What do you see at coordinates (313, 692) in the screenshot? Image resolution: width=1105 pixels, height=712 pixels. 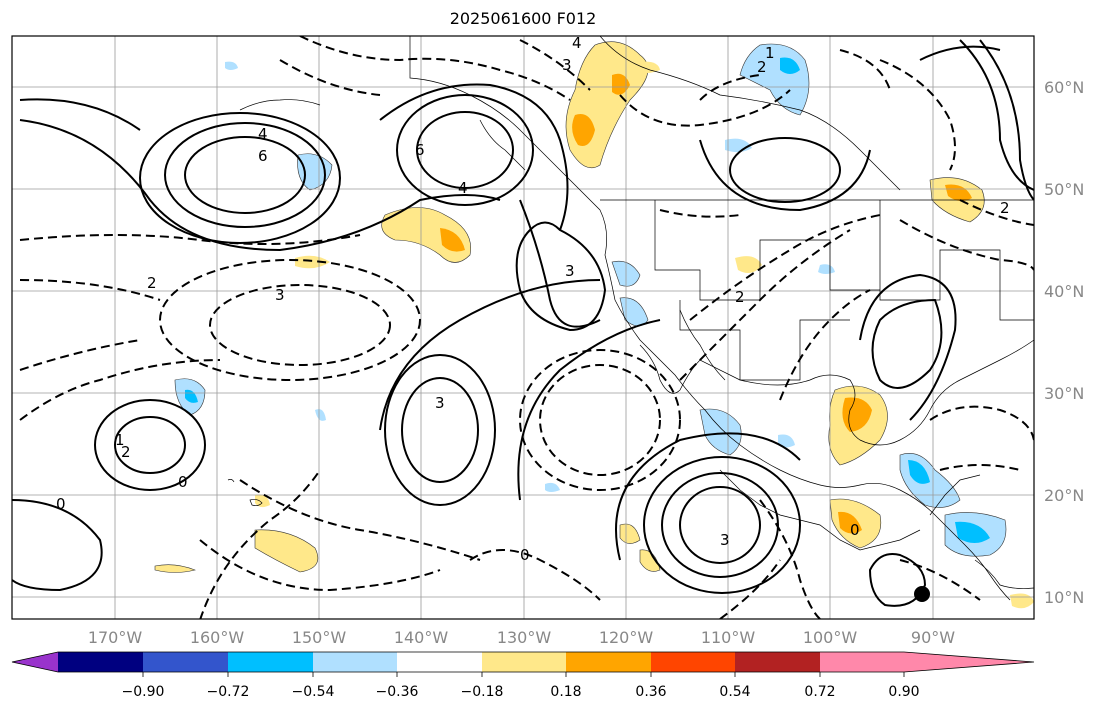 I see `colorbar-label: −0.54` at bounding box center [313, 692].